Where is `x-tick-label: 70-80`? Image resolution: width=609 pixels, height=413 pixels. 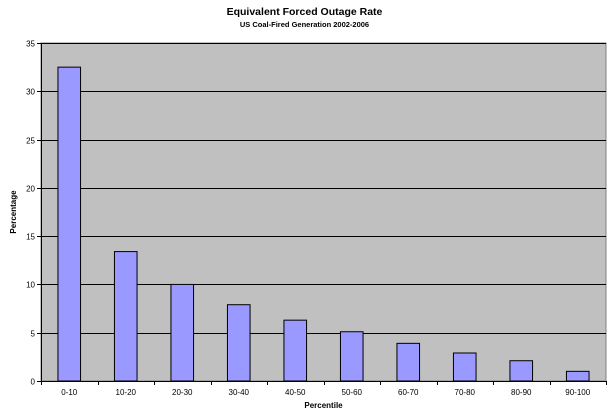
x-tick-label: 70-80 is located at coordinates (465, 392).